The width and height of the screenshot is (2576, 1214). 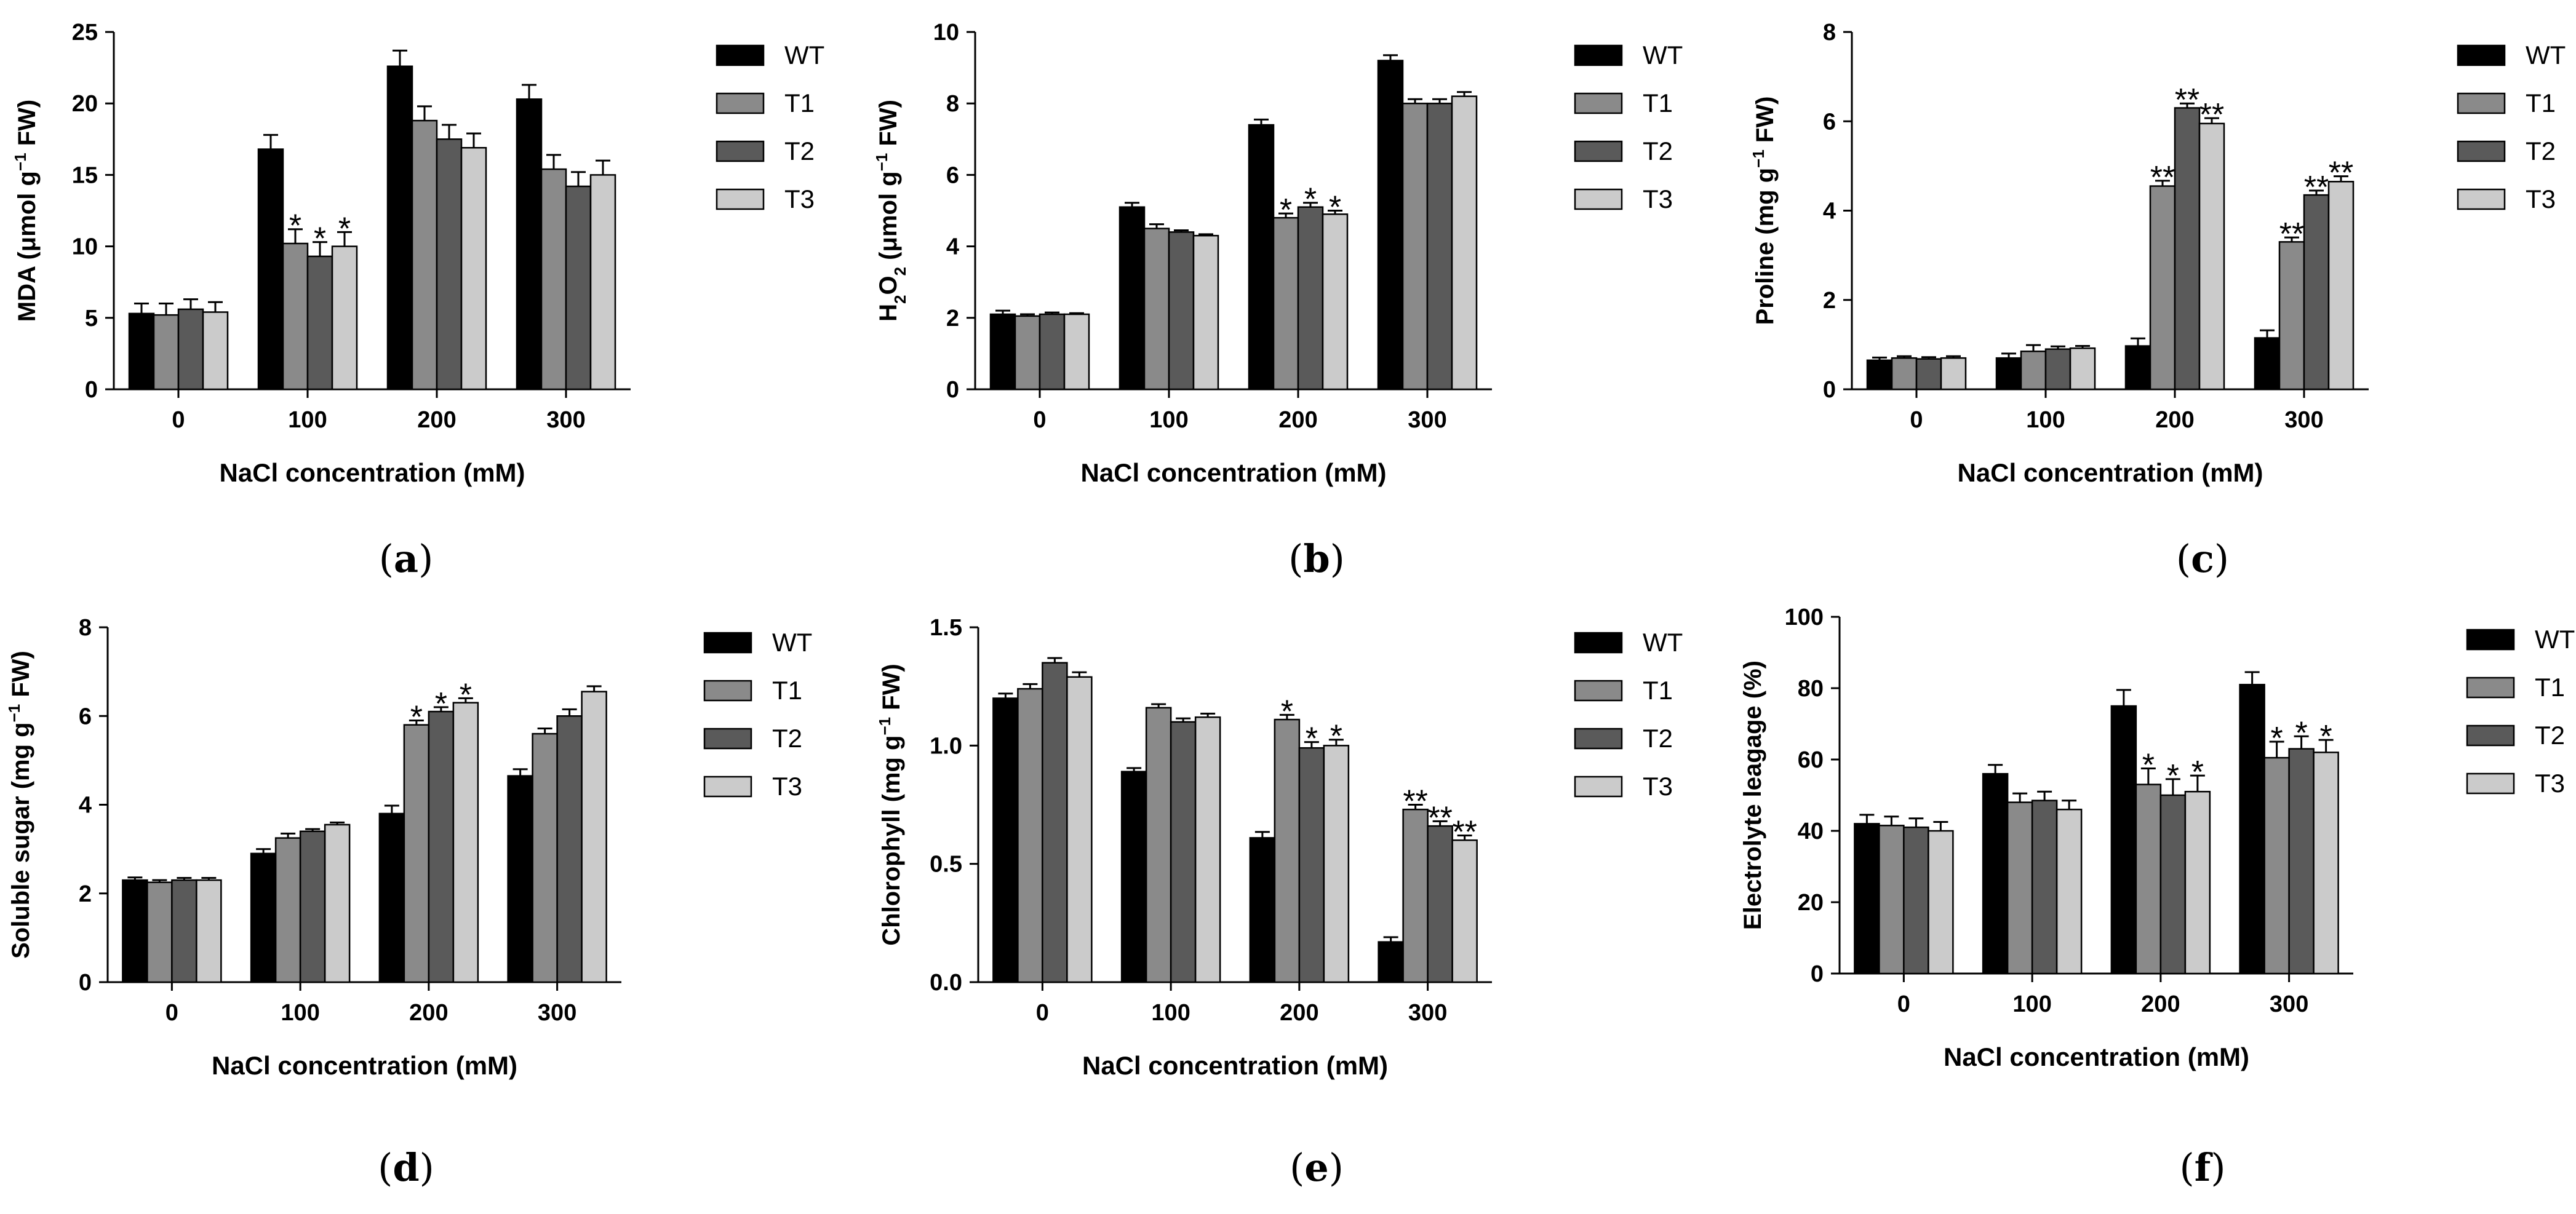 I want to click on panel-label: (a), so click(x=406, y=558).